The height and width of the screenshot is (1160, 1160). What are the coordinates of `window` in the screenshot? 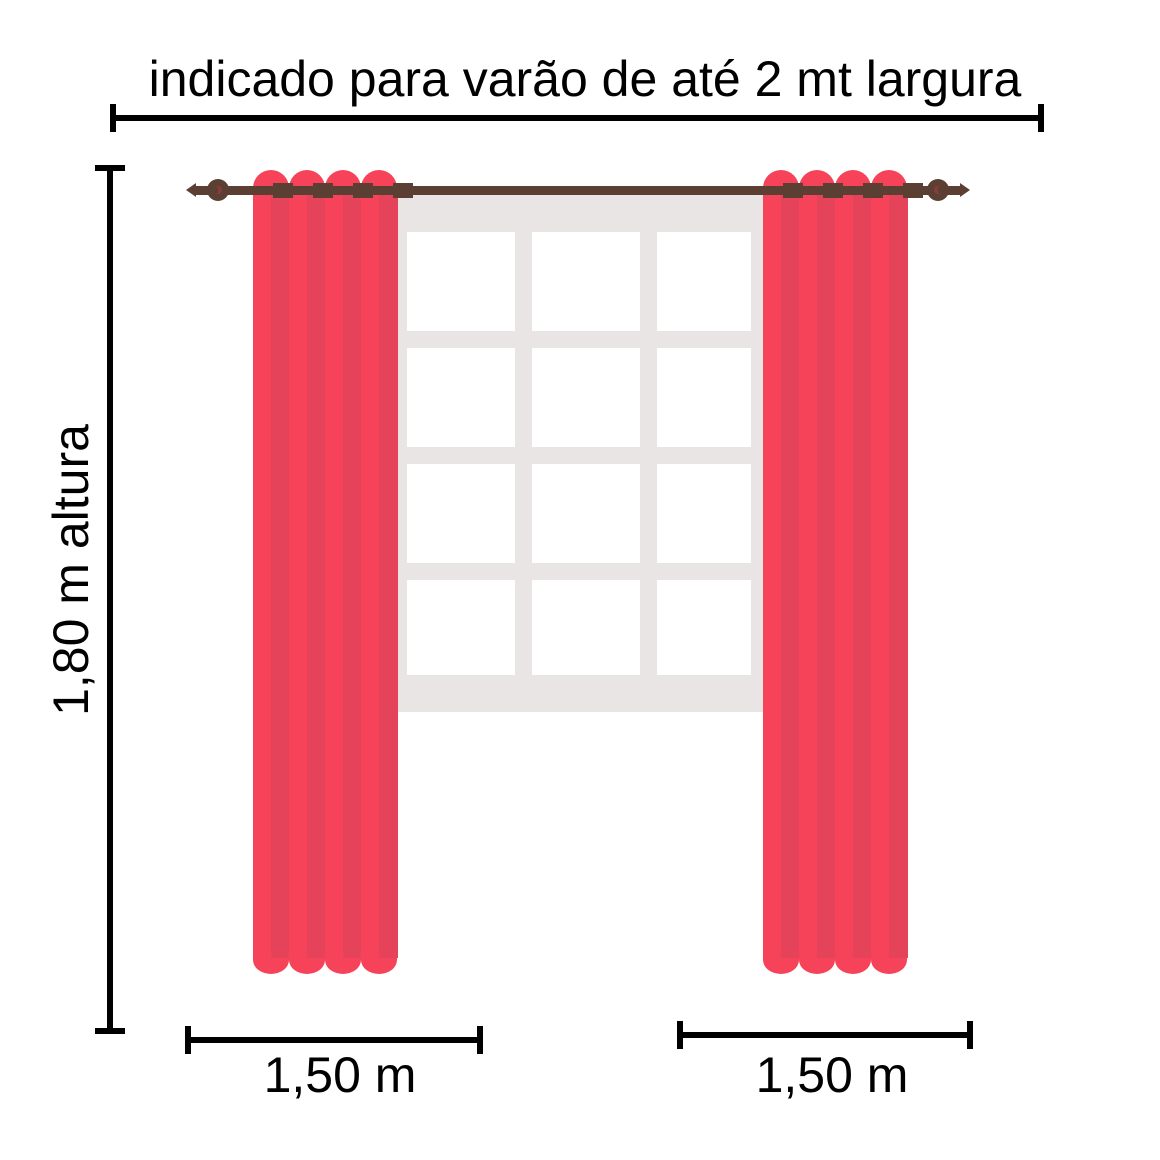 It's located at (580, 453).